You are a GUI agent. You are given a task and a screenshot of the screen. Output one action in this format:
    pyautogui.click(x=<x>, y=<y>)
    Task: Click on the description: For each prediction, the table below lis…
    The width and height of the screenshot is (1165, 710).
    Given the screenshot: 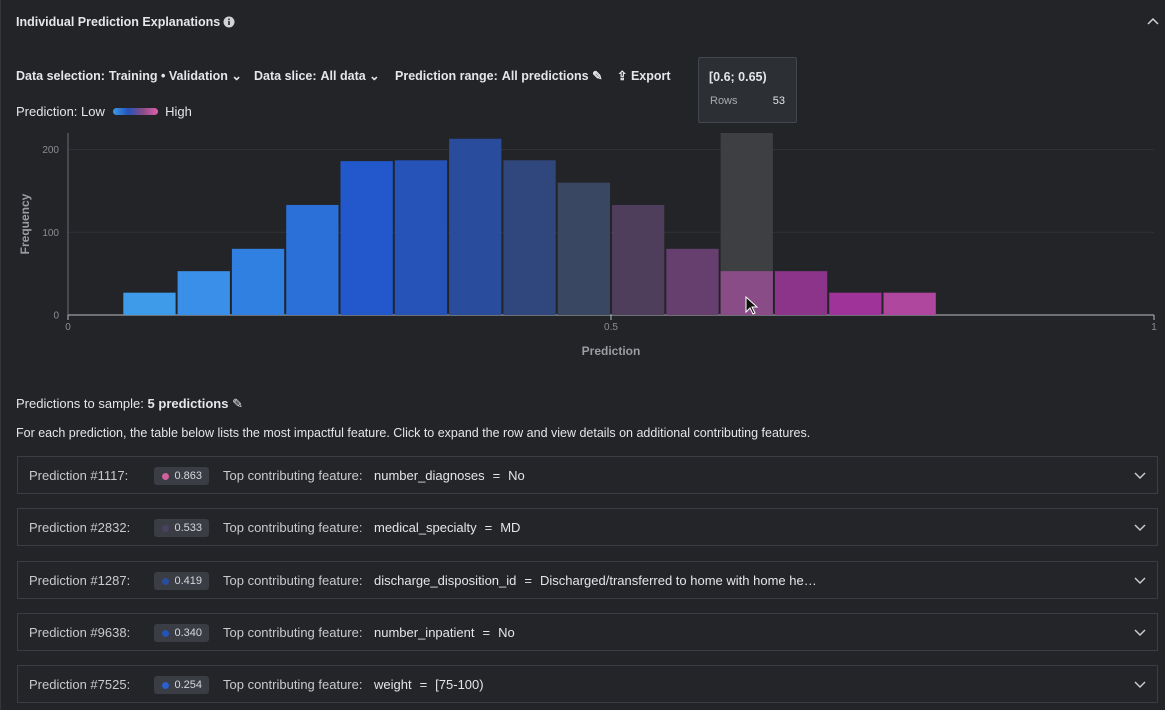 What is the action you would take?
    pyautogui.click(x=413, y=433)
    